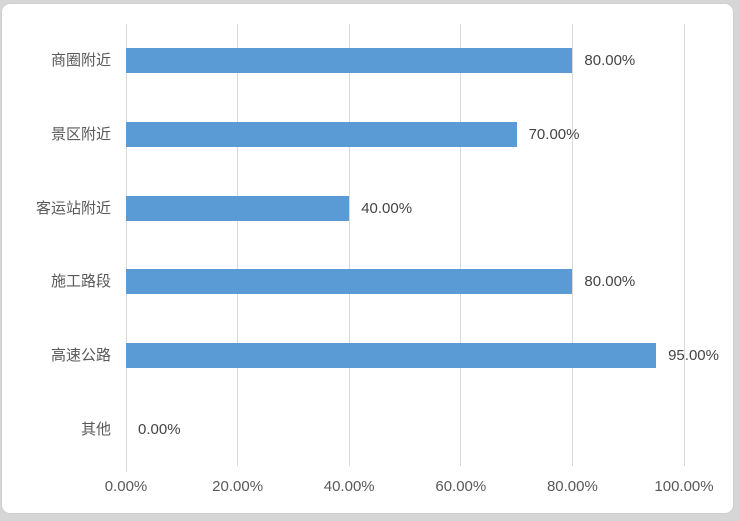 The width and height of the screenshot is (740, 521). Describe the element at coordinates (572, 486) in the screenshot. I see `x-axis-tick-label: 80.00%` at that location.